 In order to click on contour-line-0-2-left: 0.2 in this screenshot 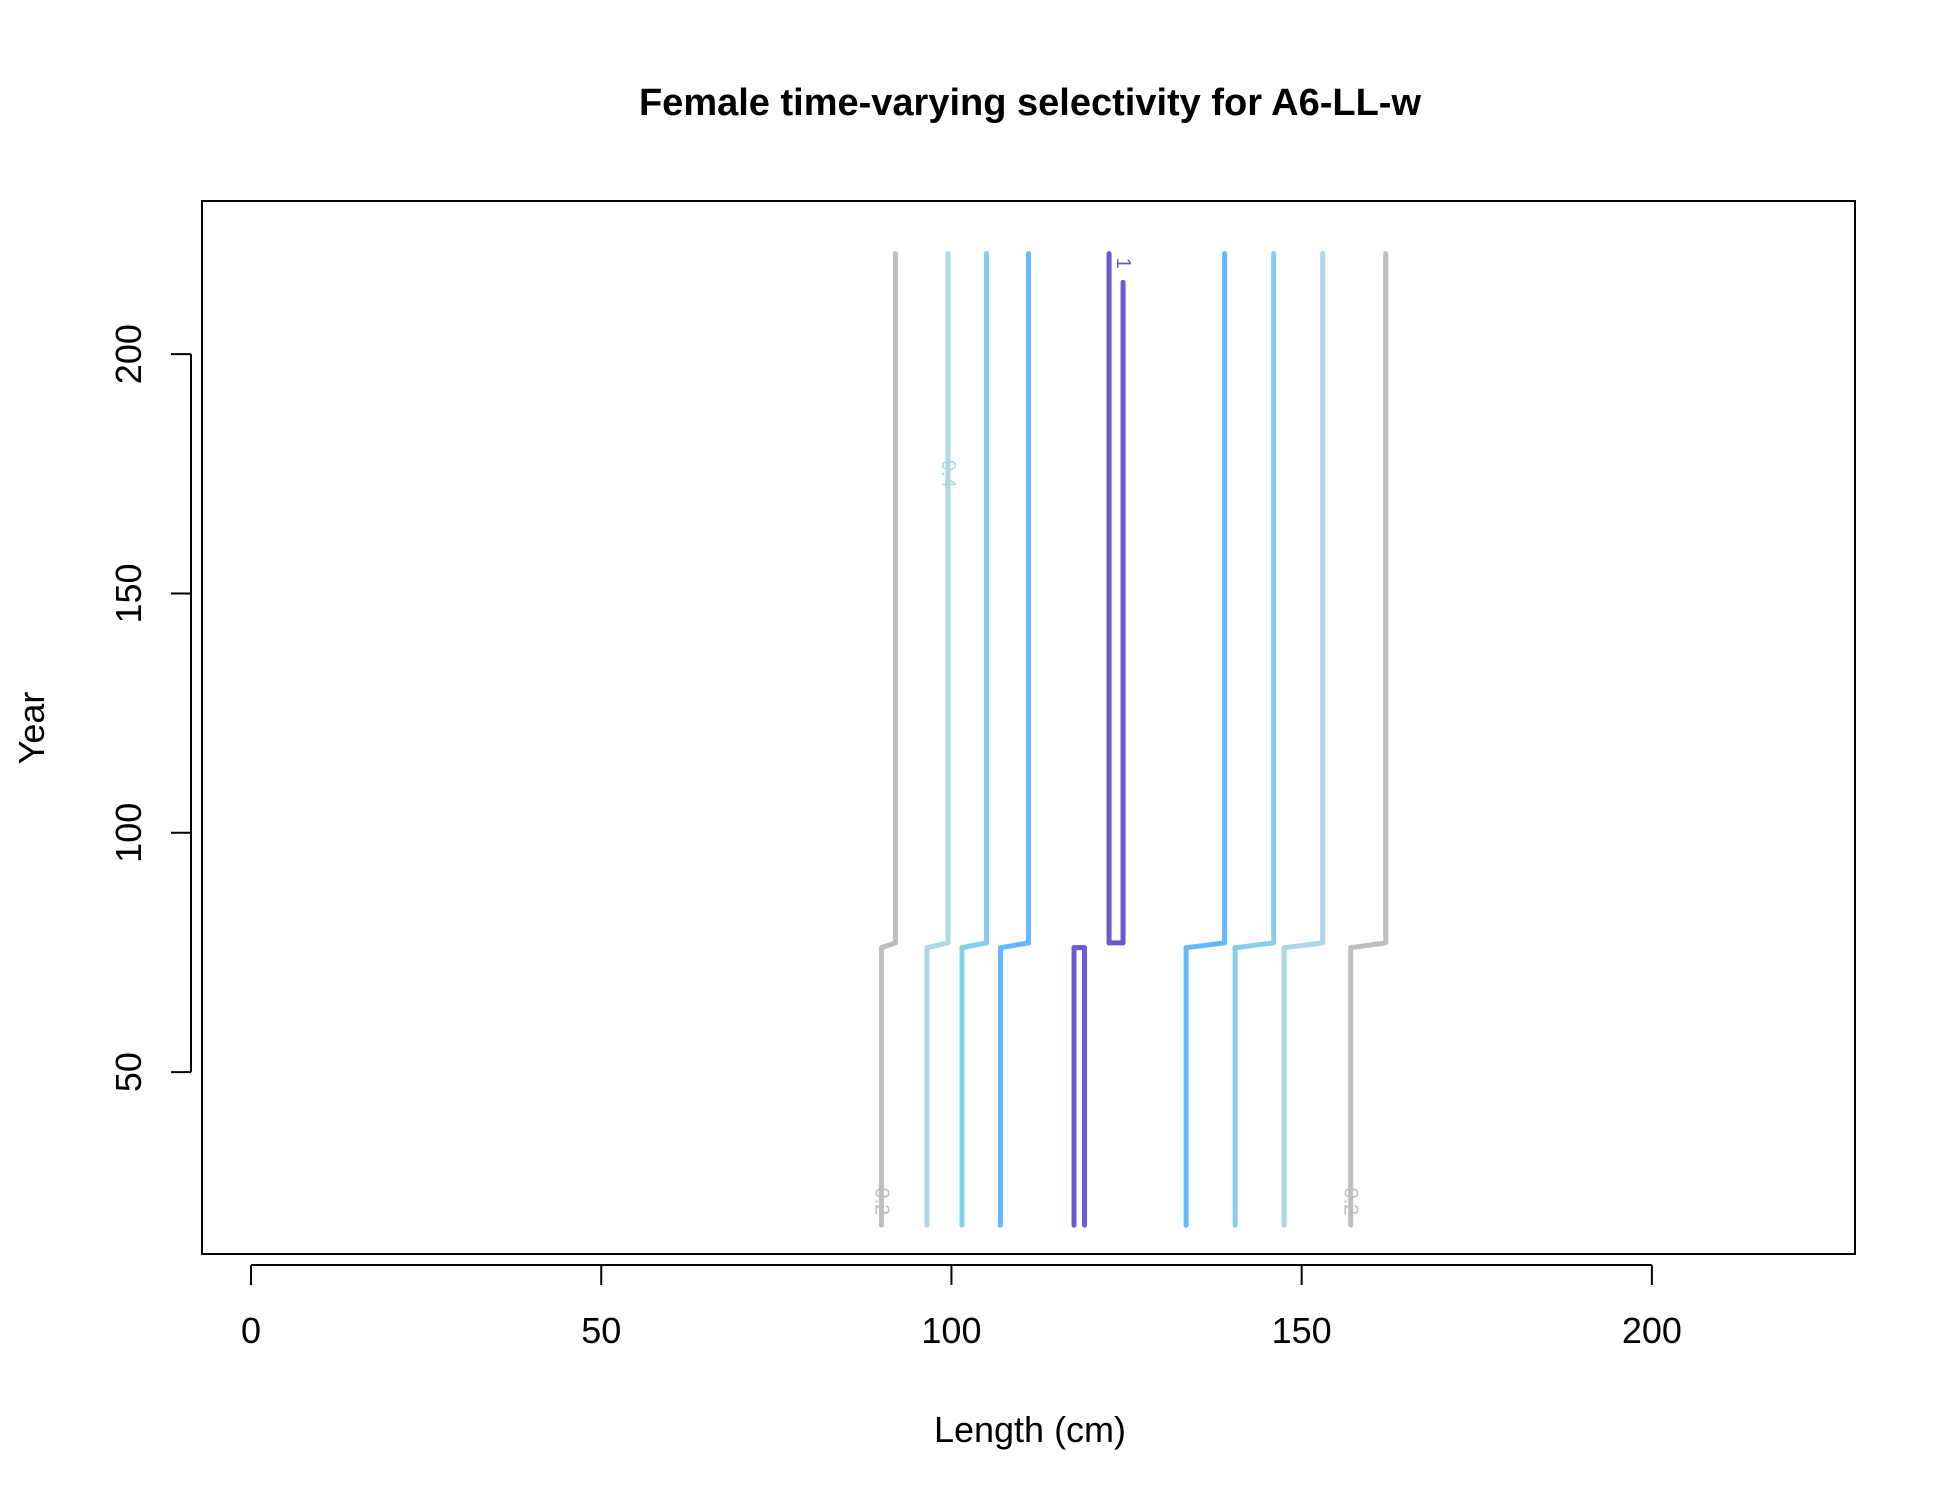, I will do `click(884, 739)`.